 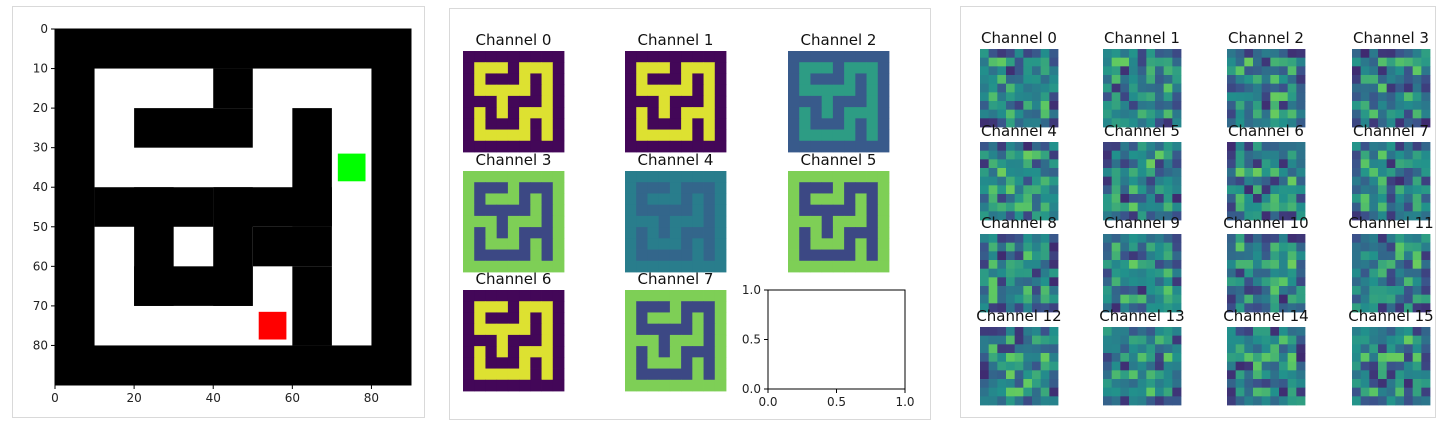 What do you see at coordinates (1390, 223) in the screenshot?
I see `channel-title: Channel 11` at bounding box center [1390, 223].